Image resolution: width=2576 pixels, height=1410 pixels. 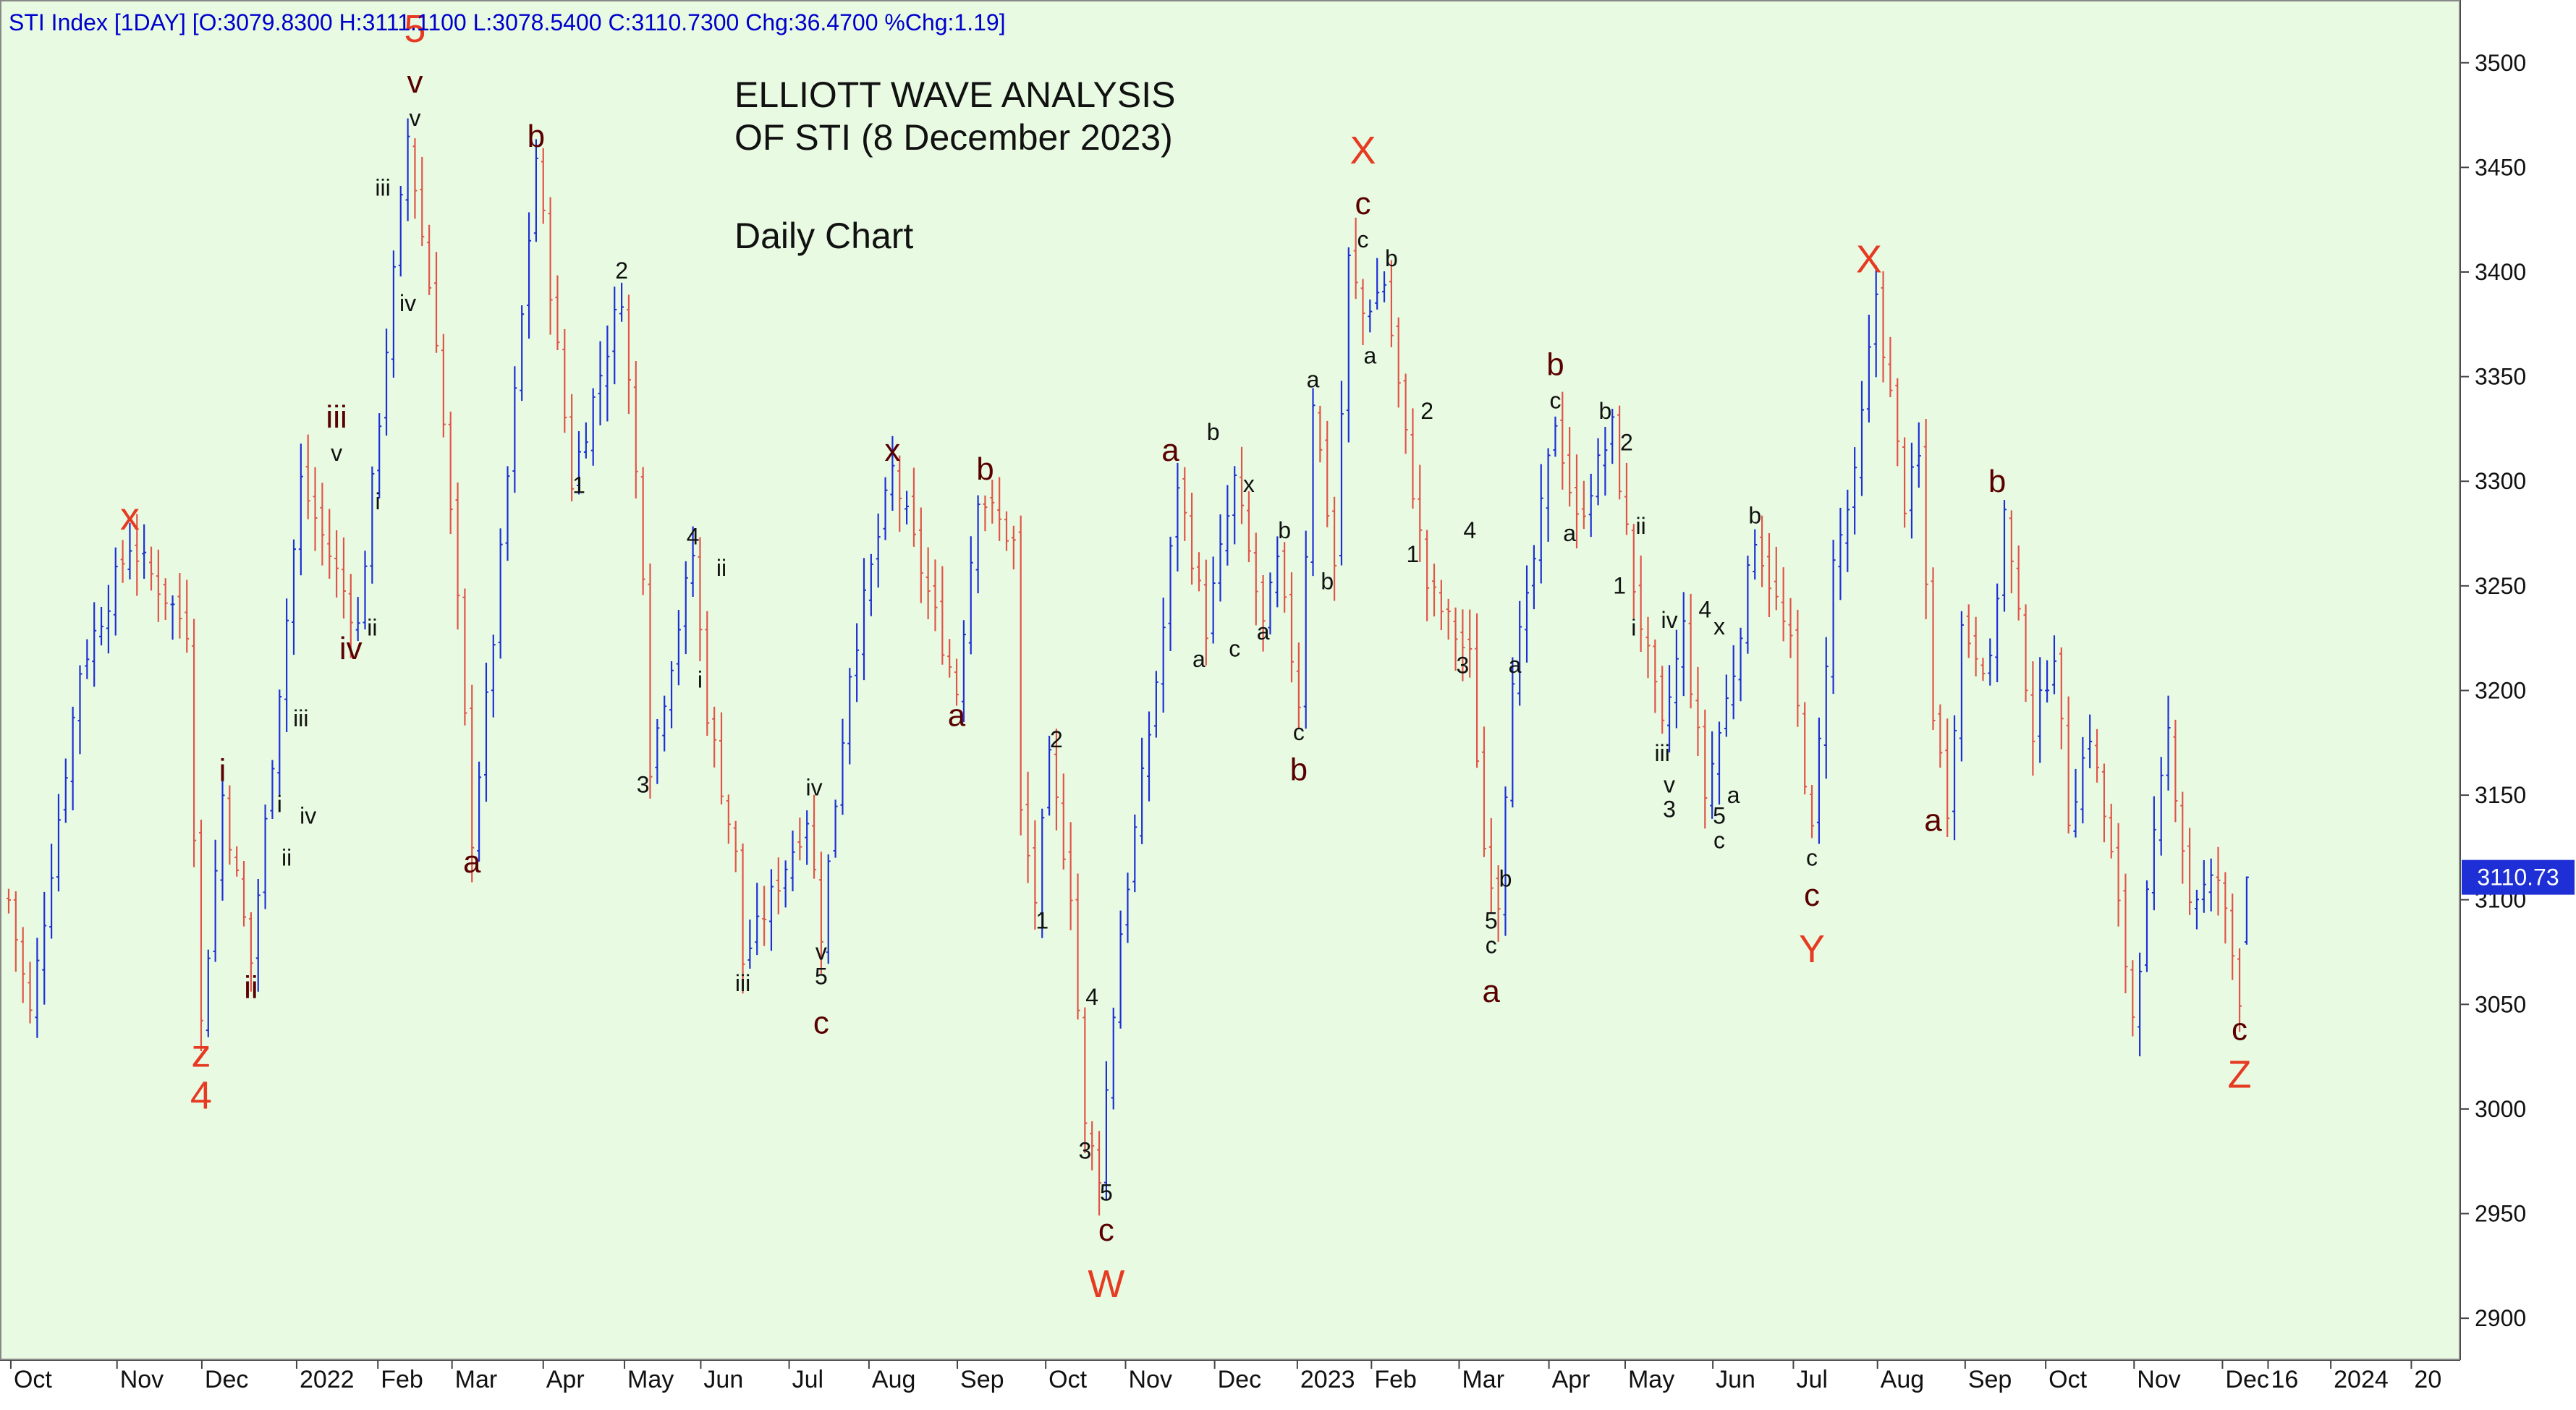 What do you see at coordinates (1067, 1379) in the screenshot?
I see `x-tick-label: Oct` at bounding box center [1067, 1379].